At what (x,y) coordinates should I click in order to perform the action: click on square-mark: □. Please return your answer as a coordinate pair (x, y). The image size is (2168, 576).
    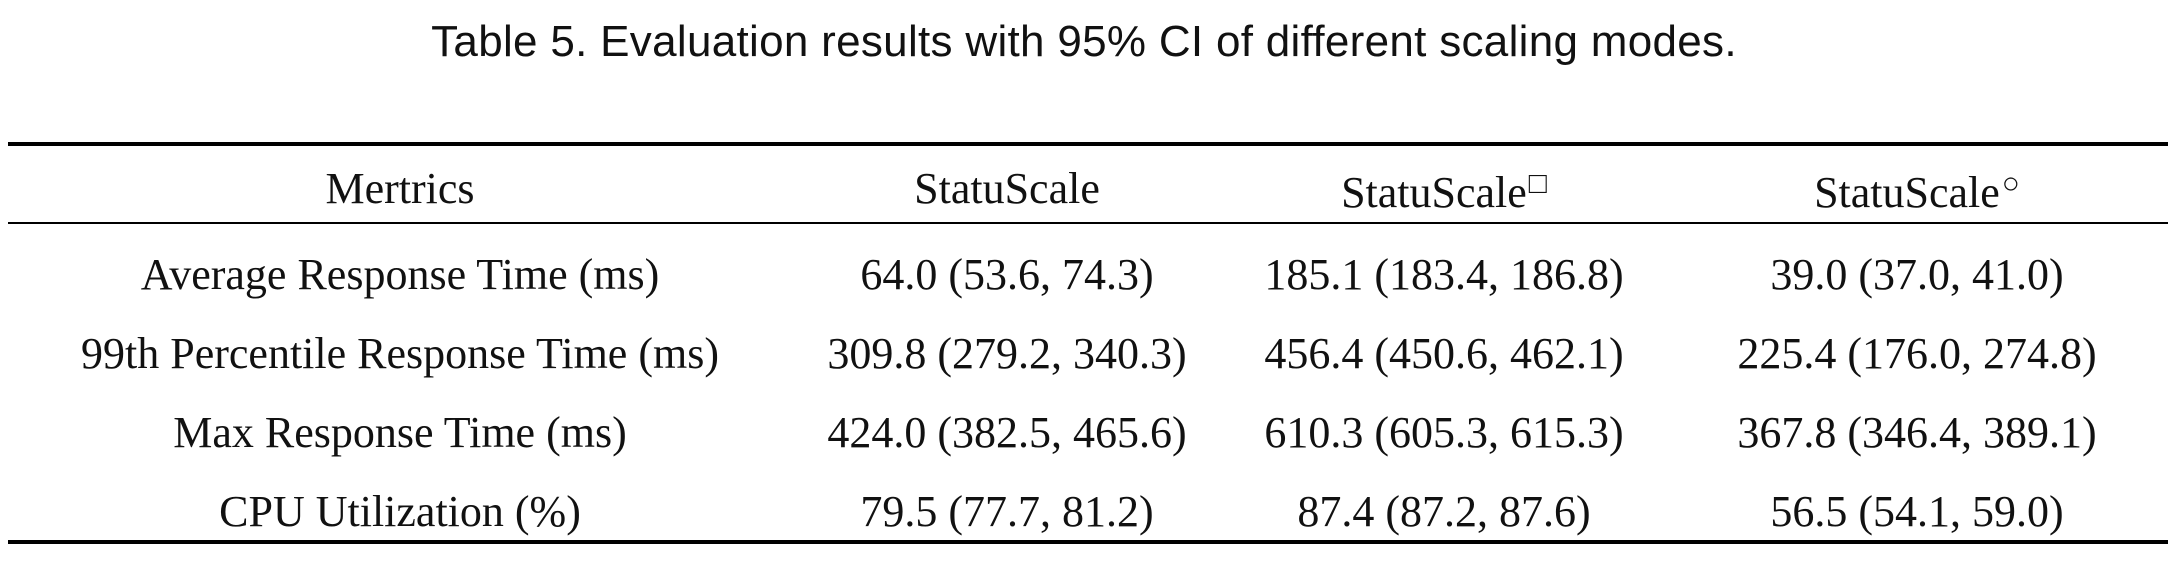
    Looking at the image, I should click on (1537, 183).